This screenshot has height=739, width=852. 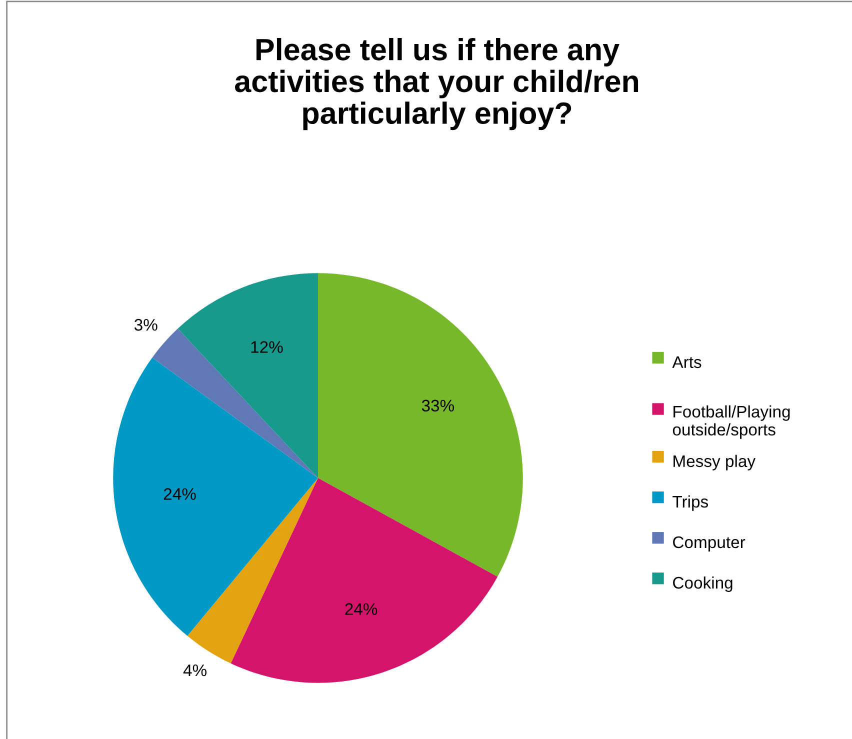 I want to click on legend-label: Cooking, so click(x=702, y=584).